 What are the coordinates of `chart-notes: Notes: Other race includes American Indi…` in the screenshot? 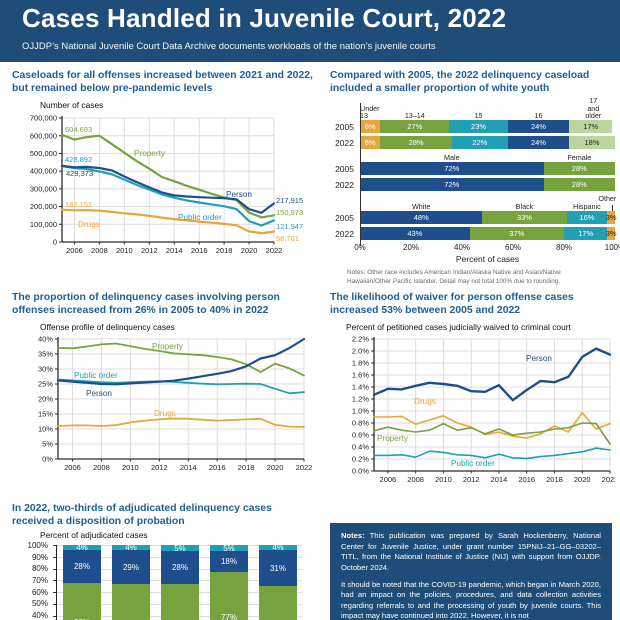 It's located at (454, 277).